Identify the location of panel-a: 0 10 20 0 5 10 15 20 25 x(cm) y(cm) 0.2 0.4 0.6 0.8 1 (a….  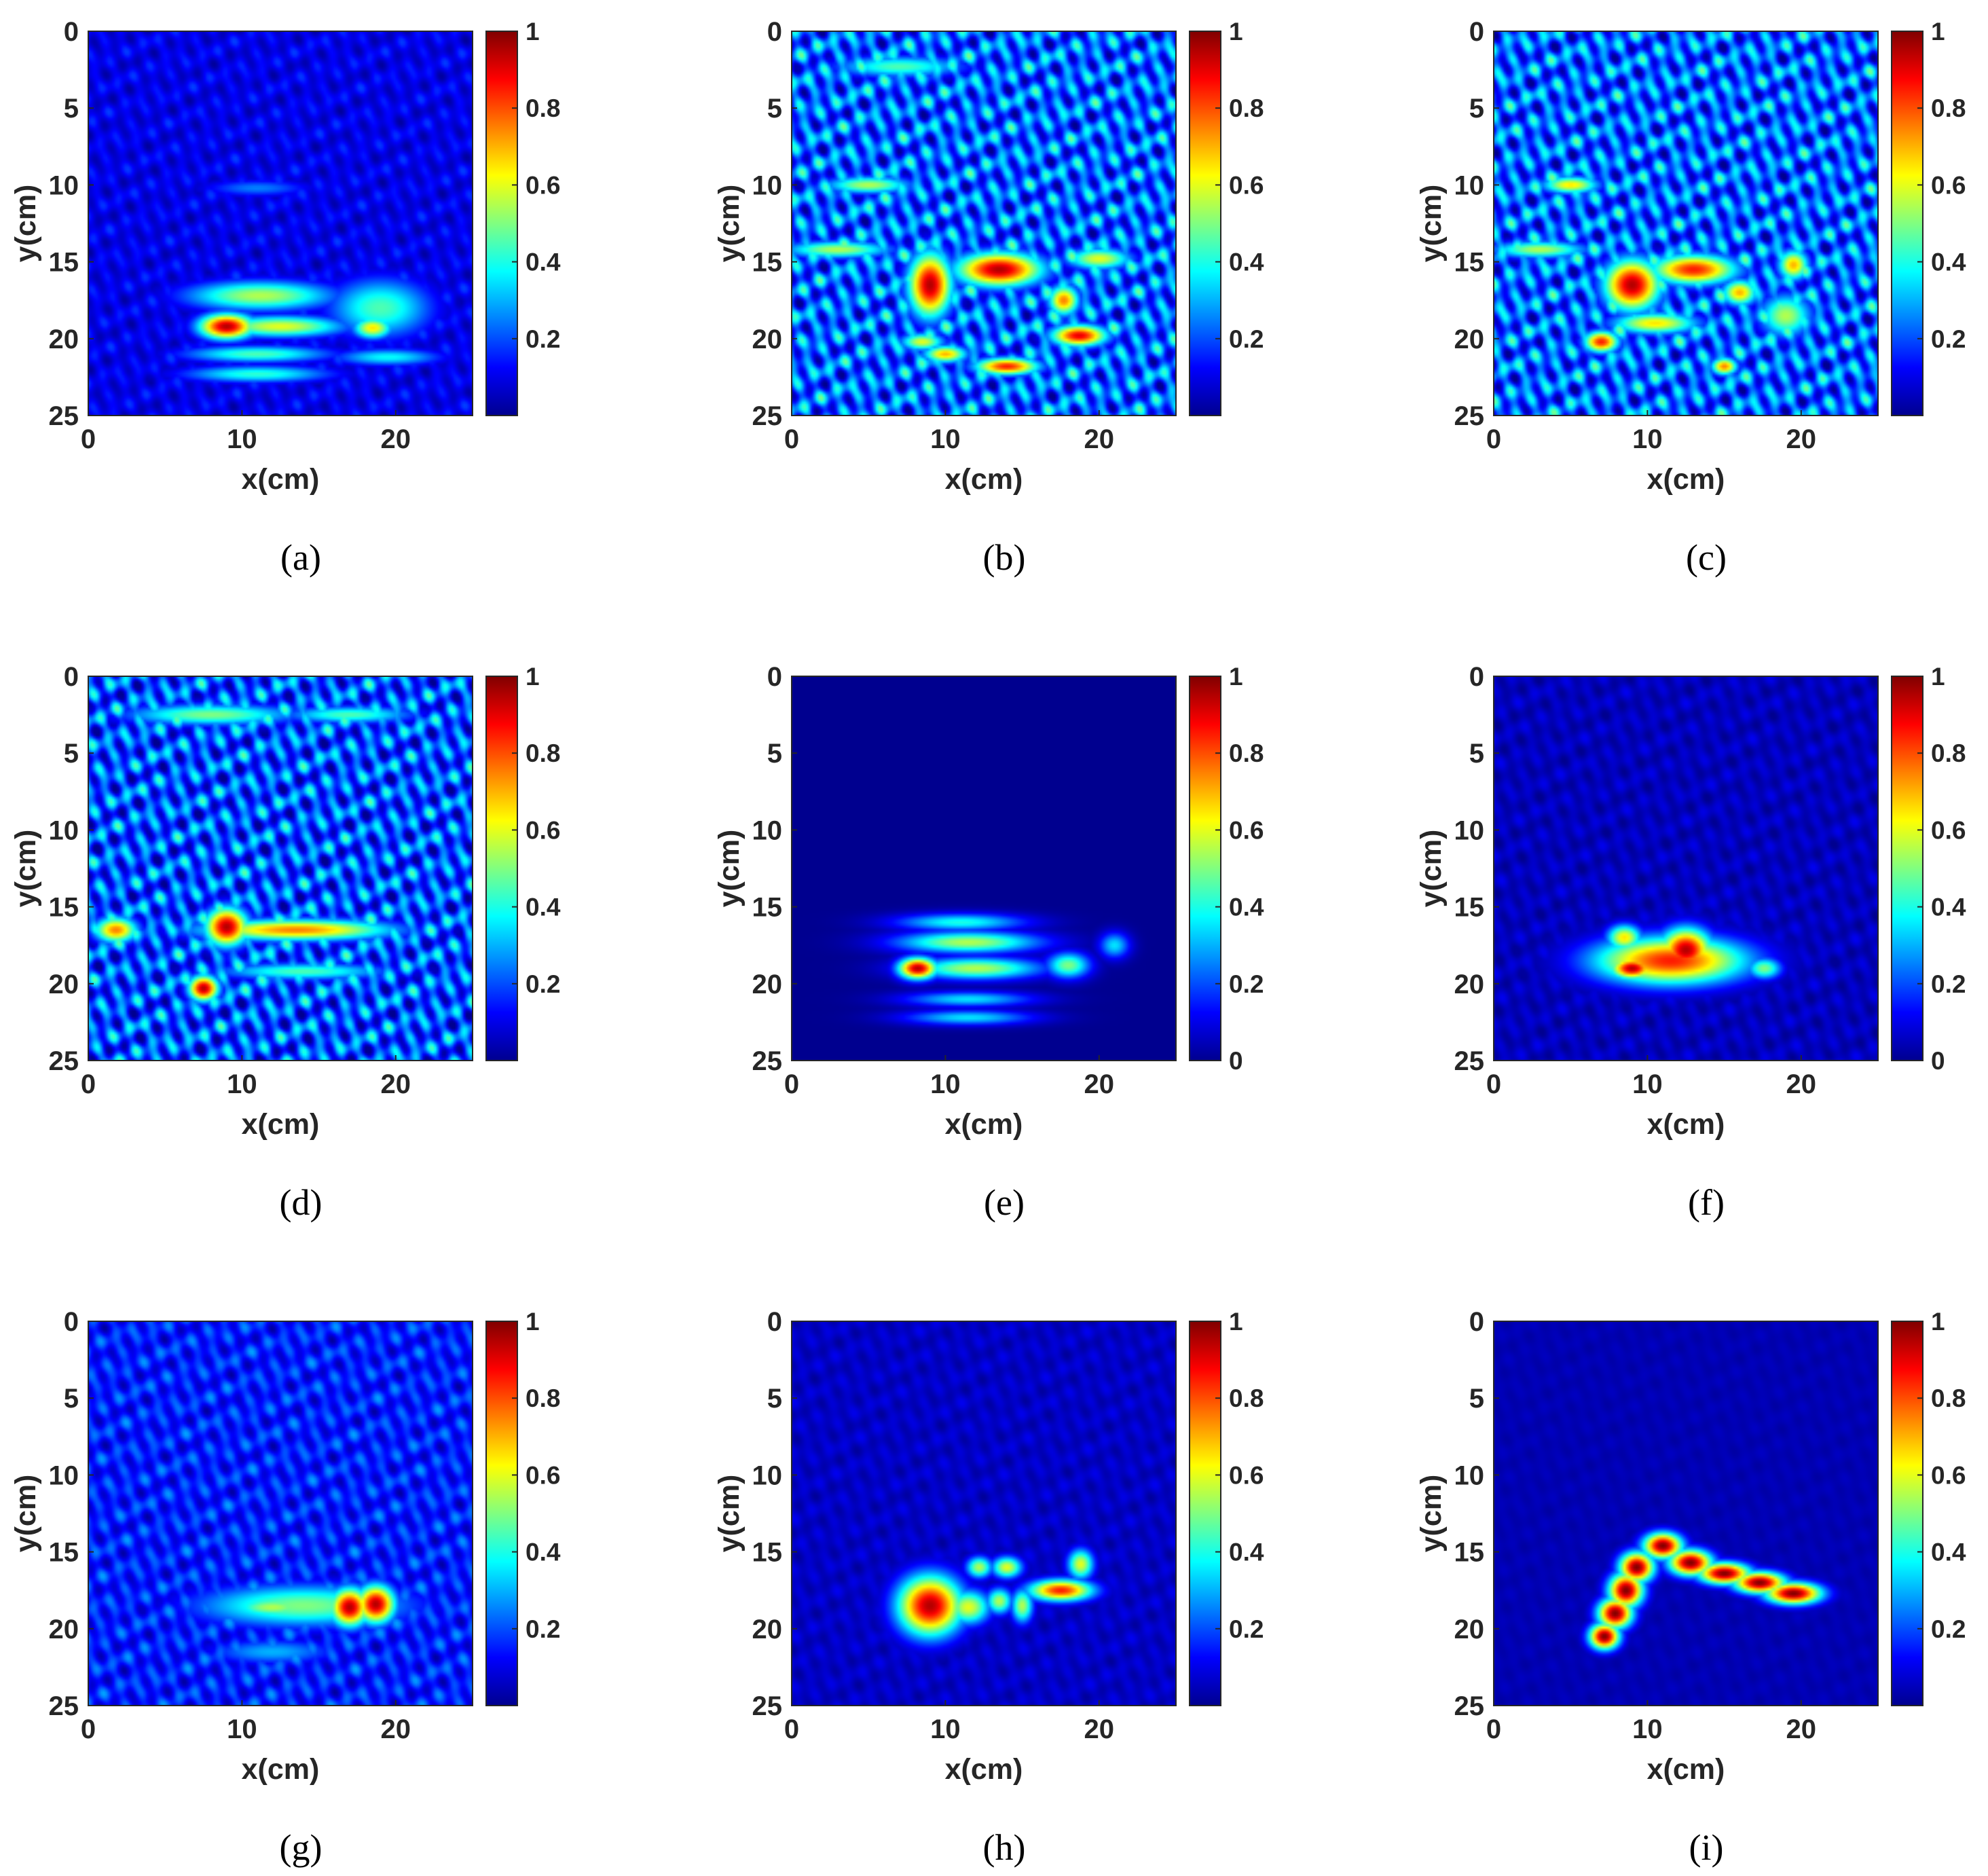
(285, 297).